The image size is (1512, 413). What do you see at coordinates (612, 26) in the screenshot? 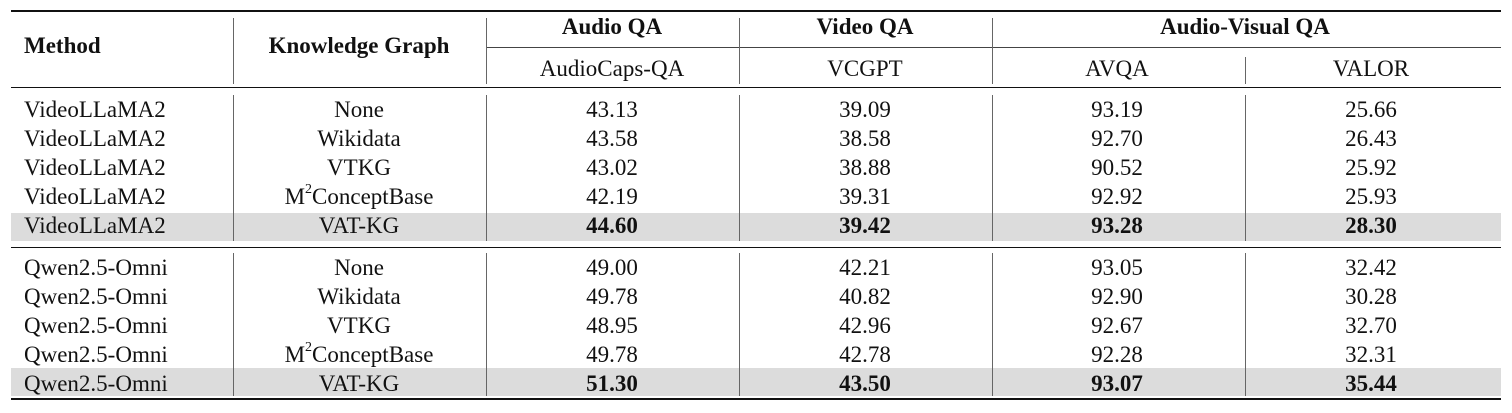
I see `header-group-audio-qa: Audio QA` at bounding box center [612, 26].